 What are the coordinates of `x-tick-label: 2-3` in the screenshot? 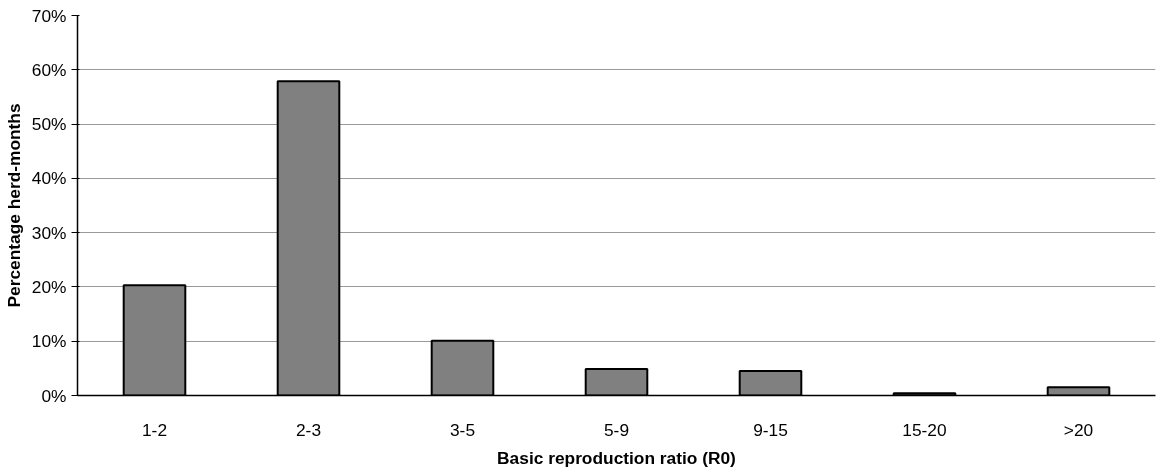 It's located at (308, 429).